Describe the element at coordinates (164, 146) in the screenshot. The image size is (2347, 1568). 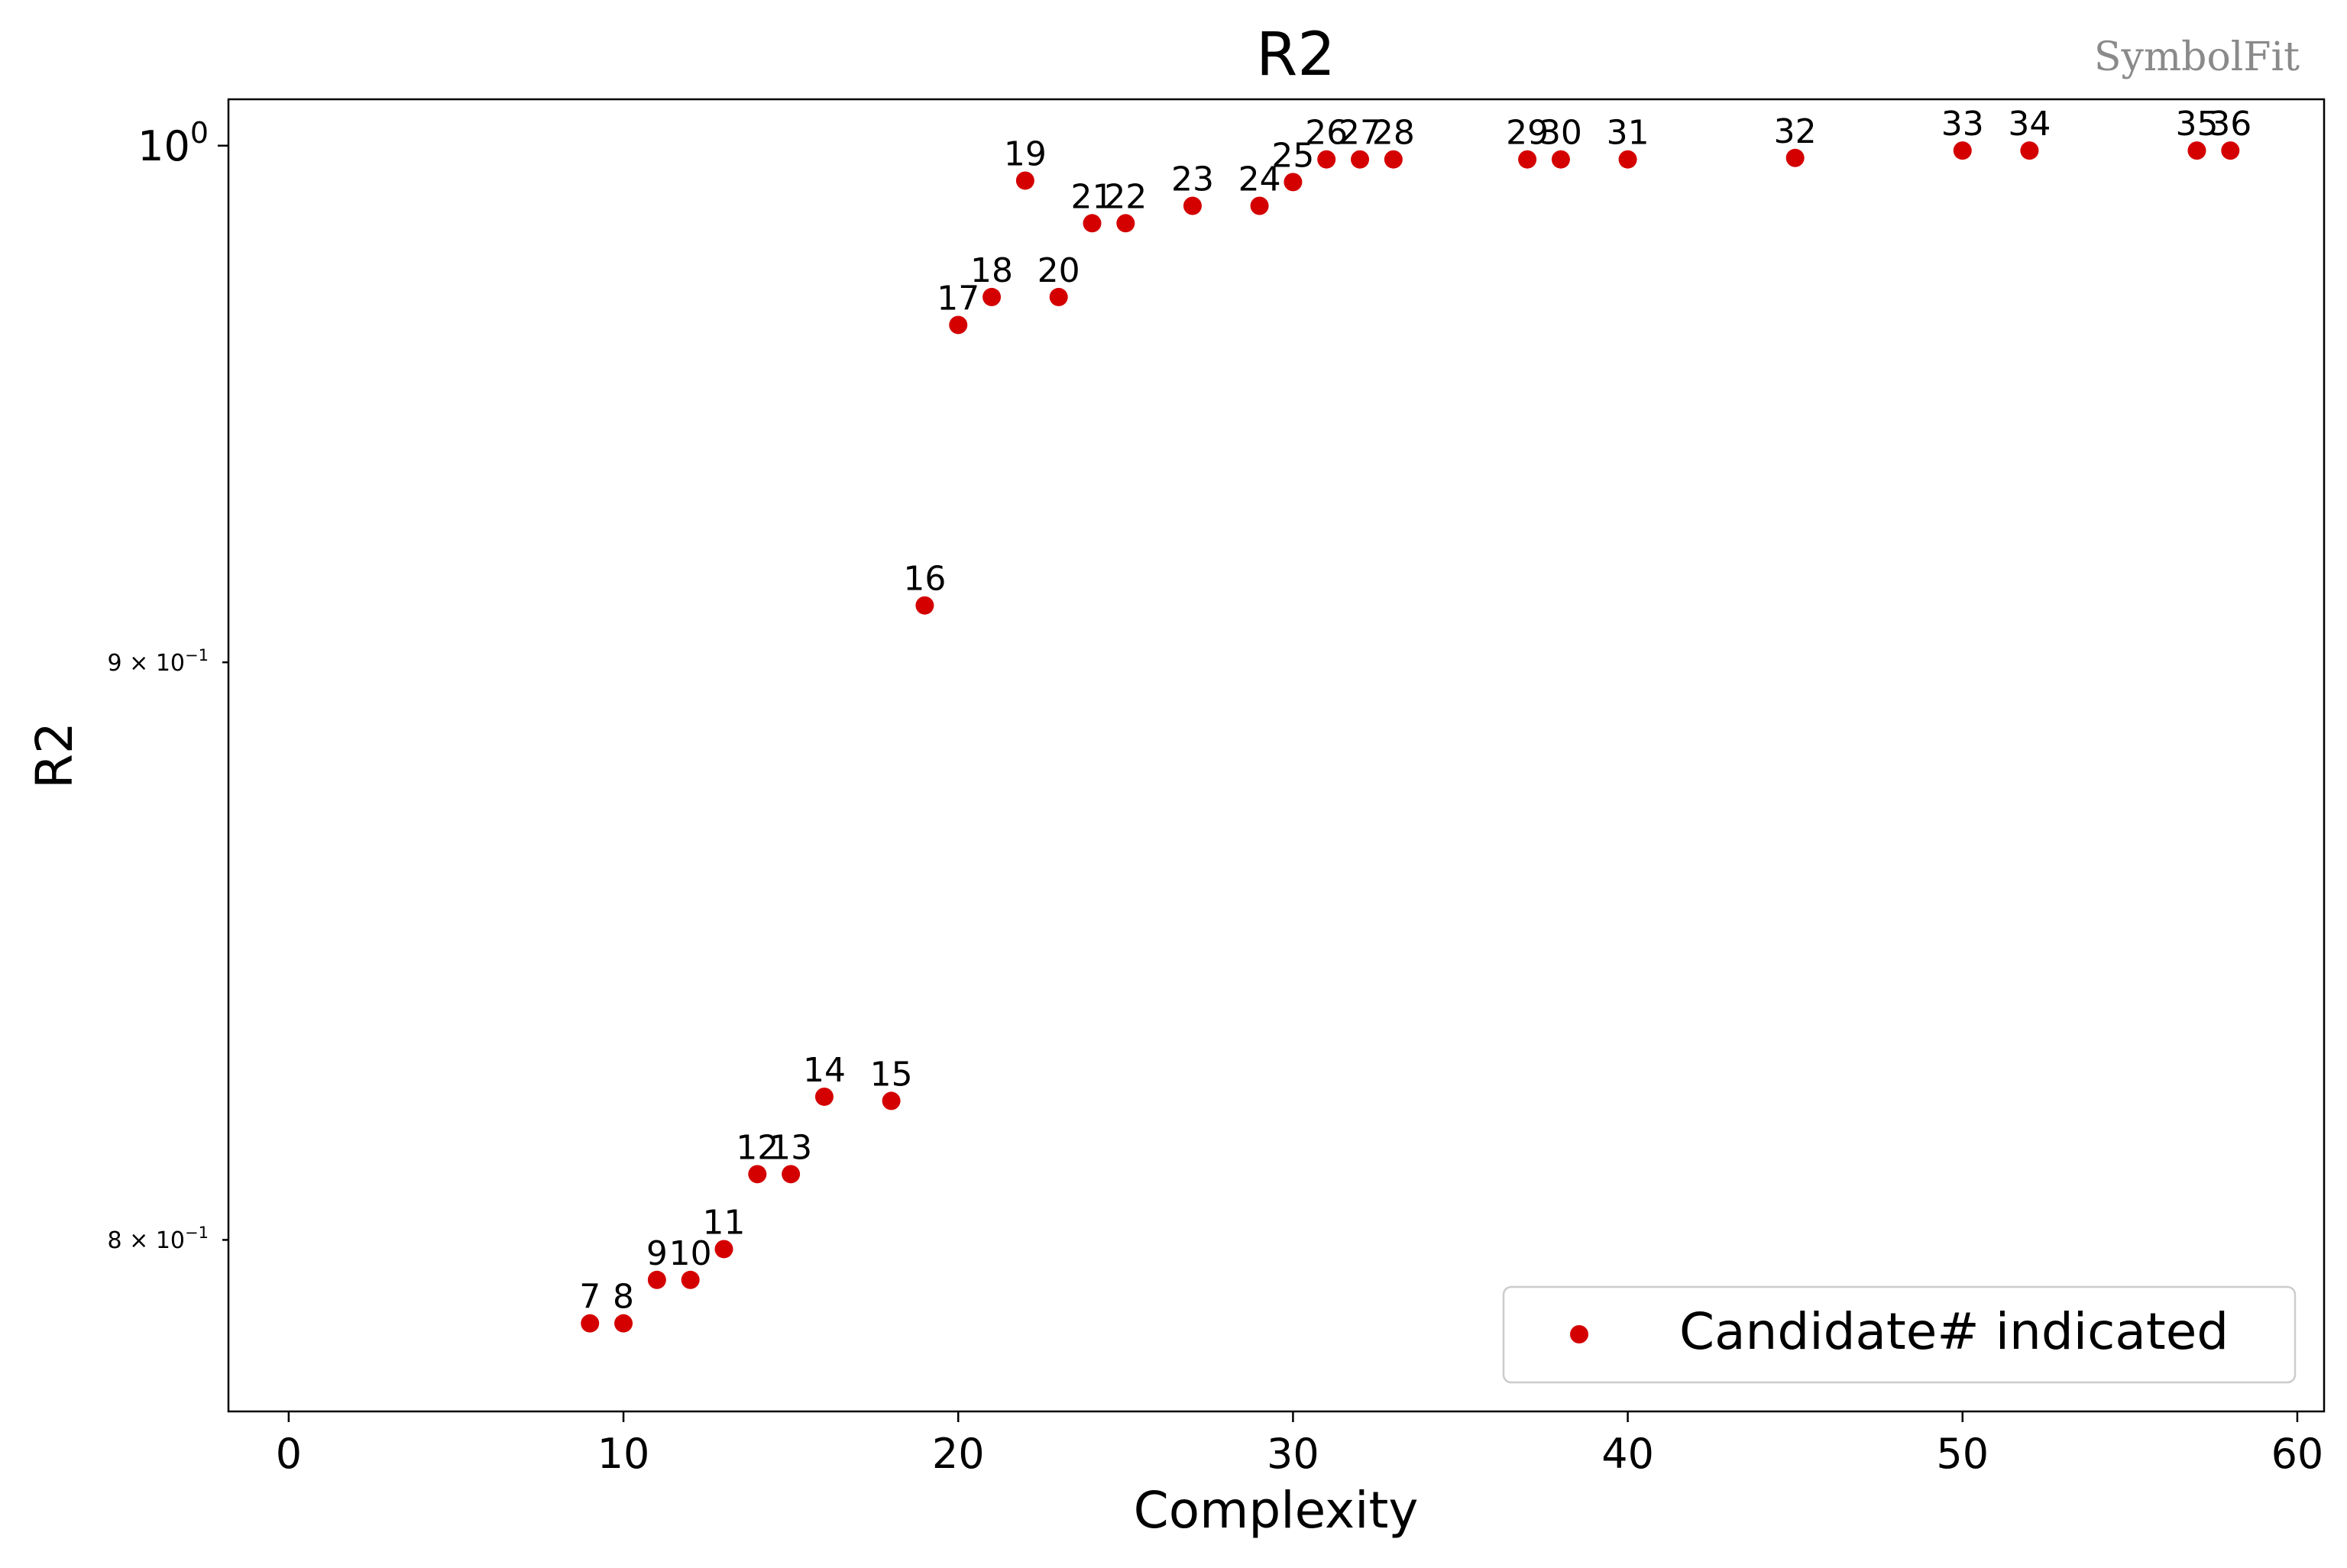
I see `y-tick-label-base: 10` at that location.